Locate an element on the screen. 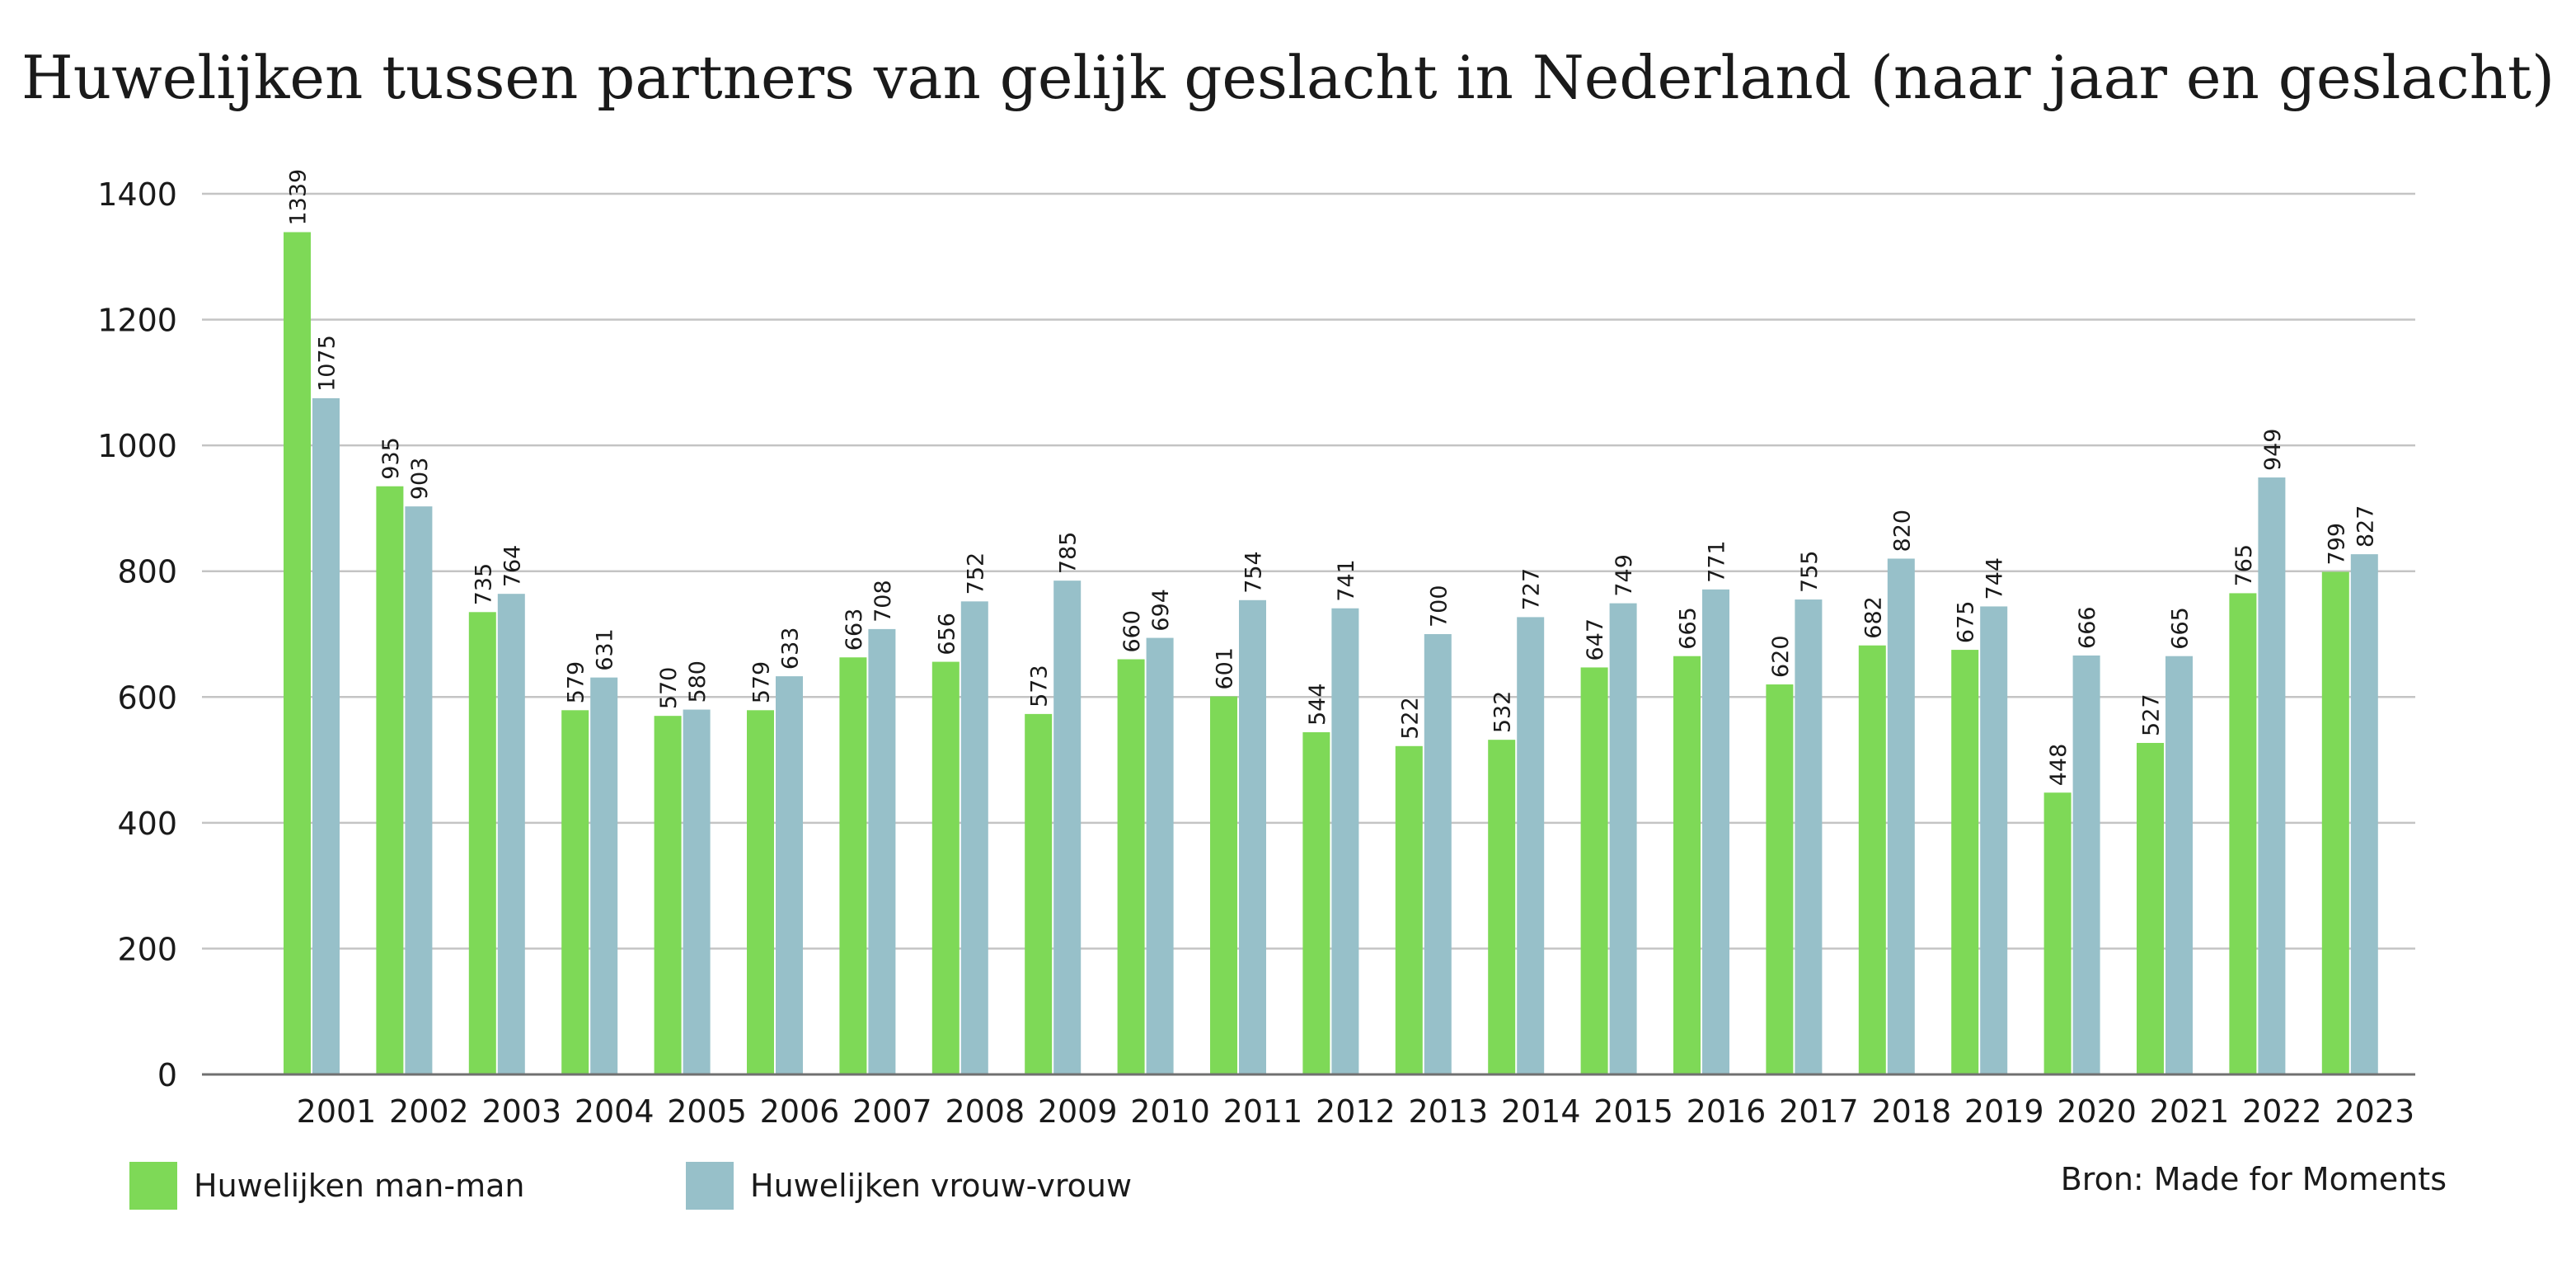  data-label-man-man-2020: 448 is located at coordinates (2059, 765).